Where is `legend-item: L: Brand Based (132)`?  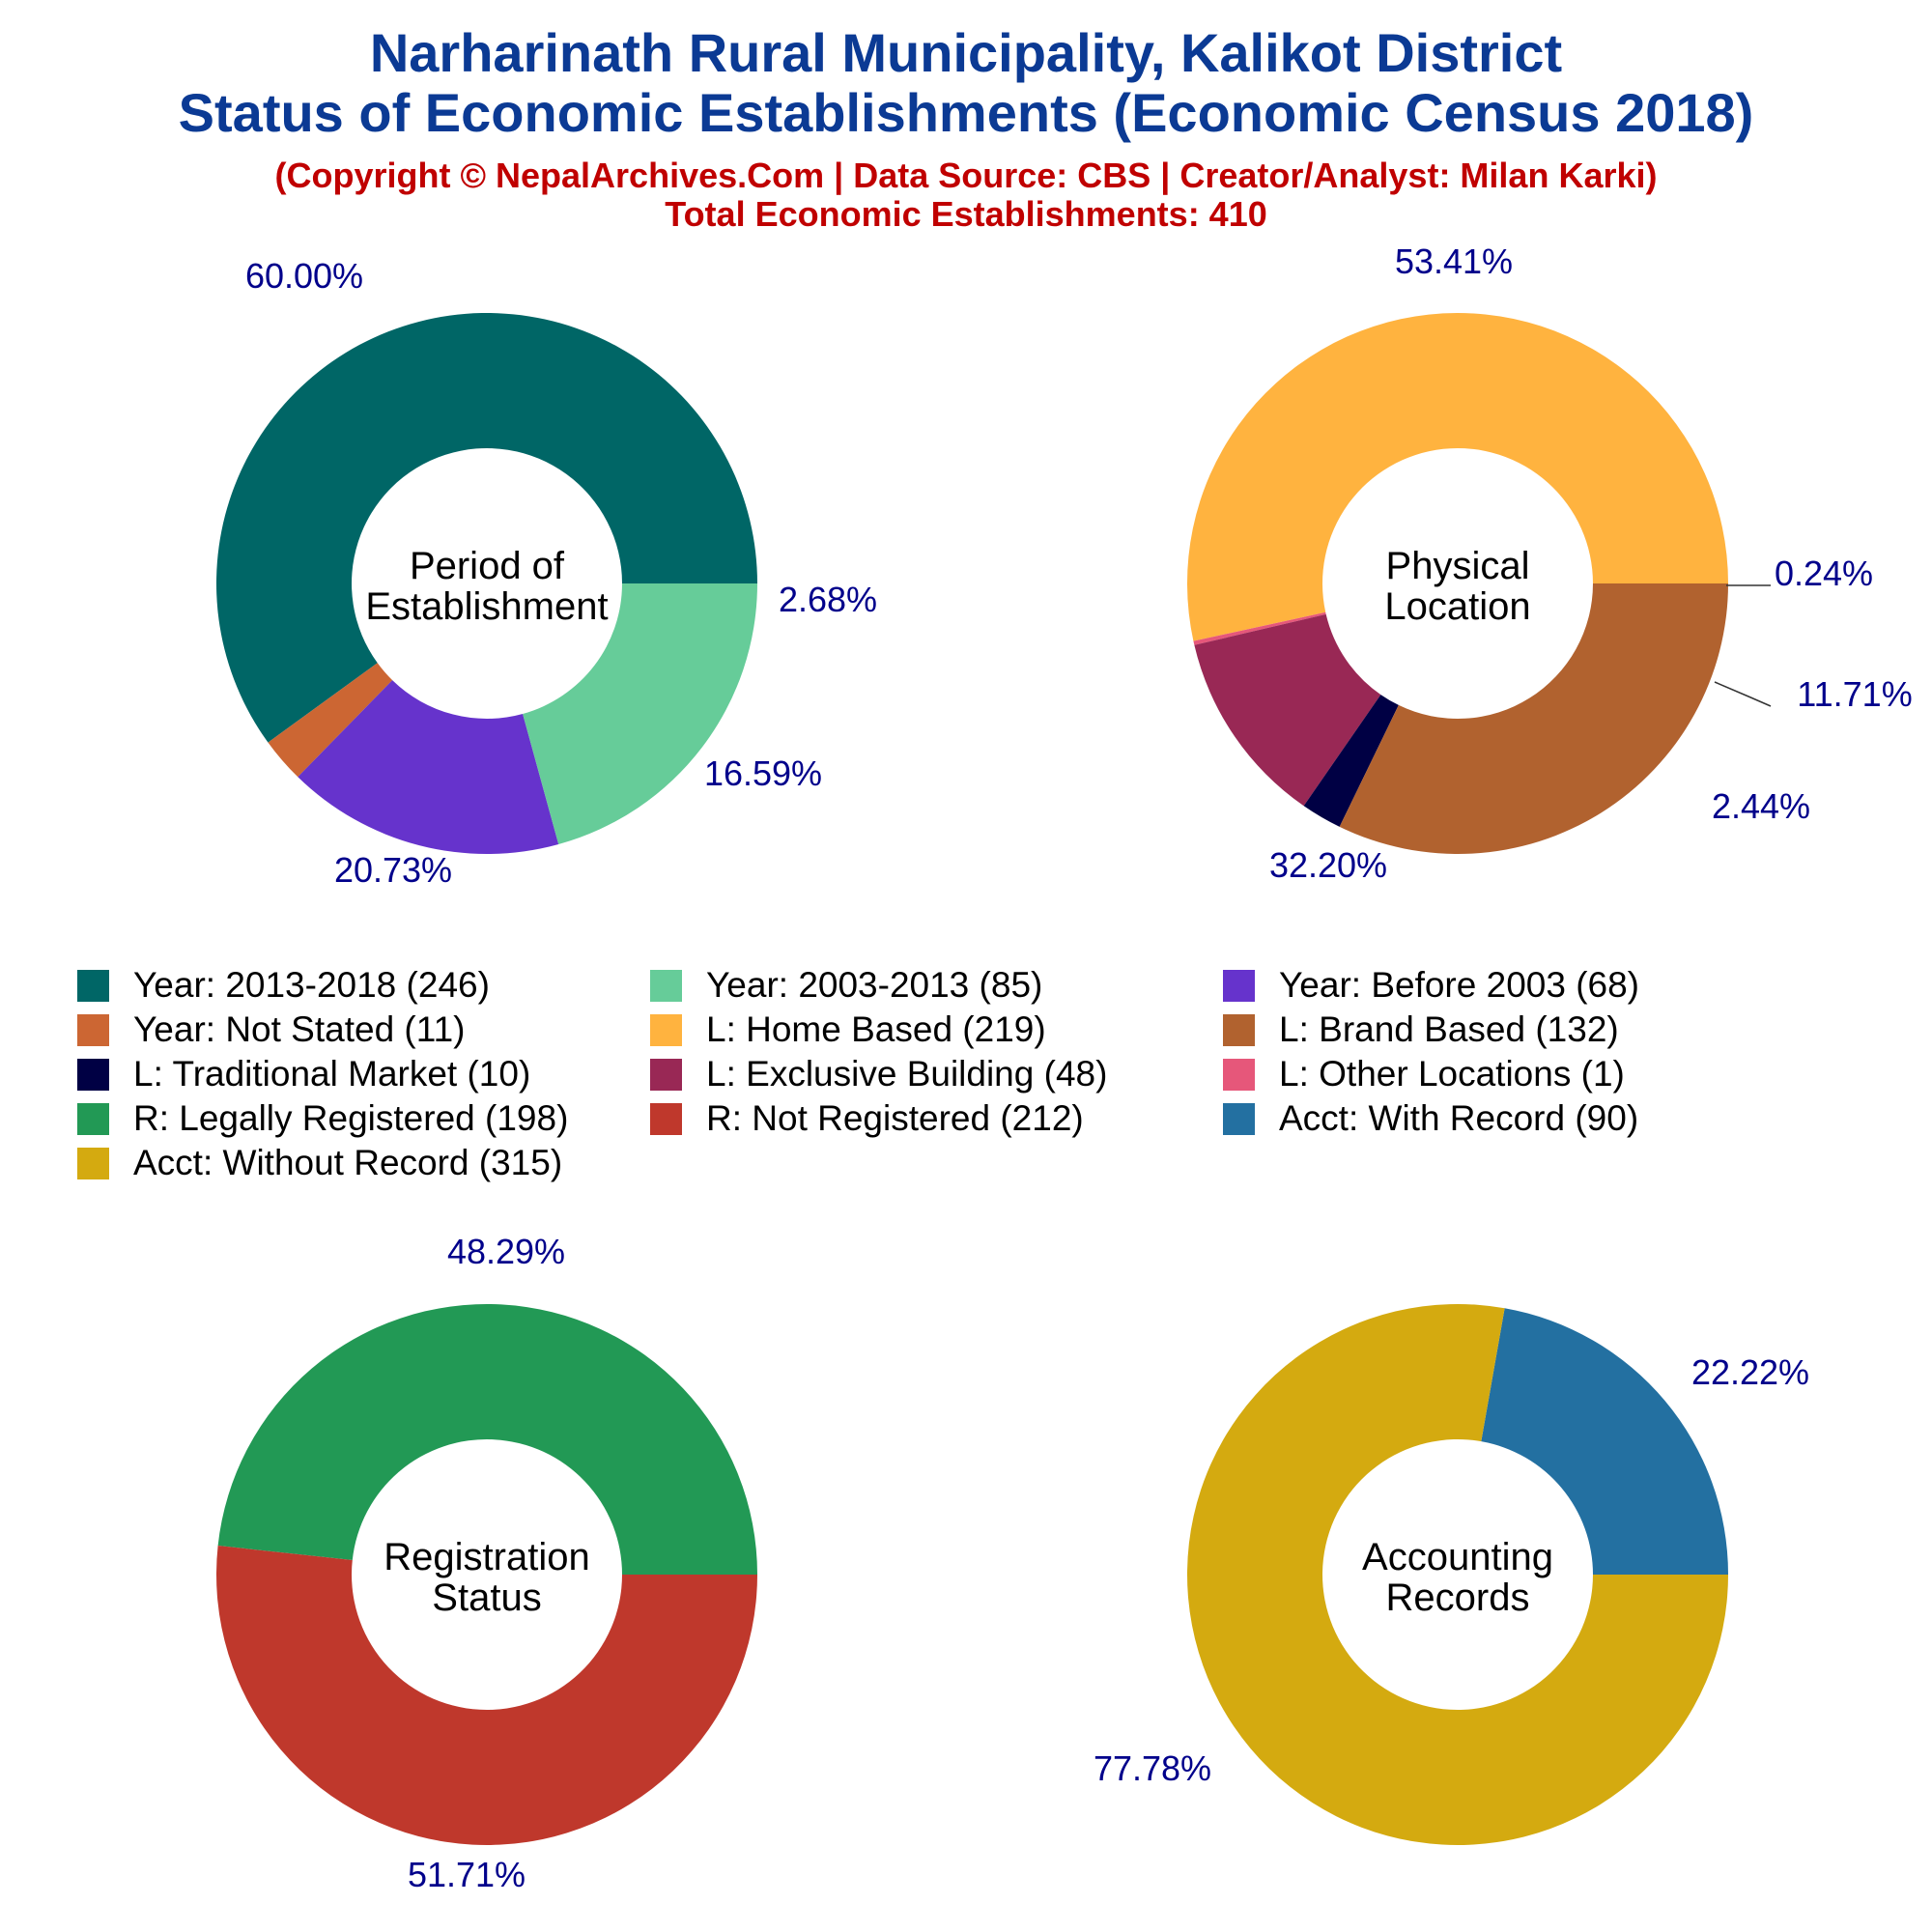 legend-item: L: Brand Based (132) is located at coordinates (1421, 1030).